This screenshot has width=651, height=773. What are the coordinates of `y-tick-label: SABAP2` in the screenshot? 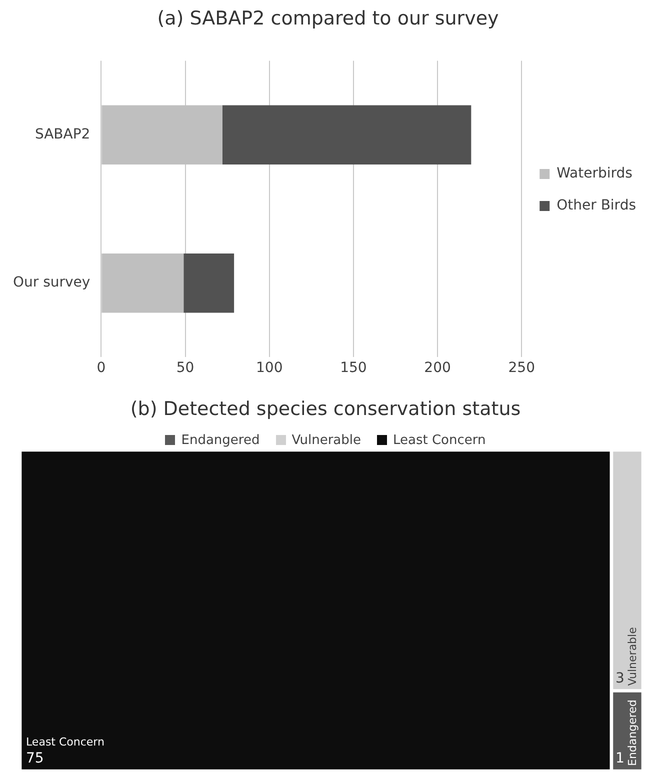 It's located at (62, 134).